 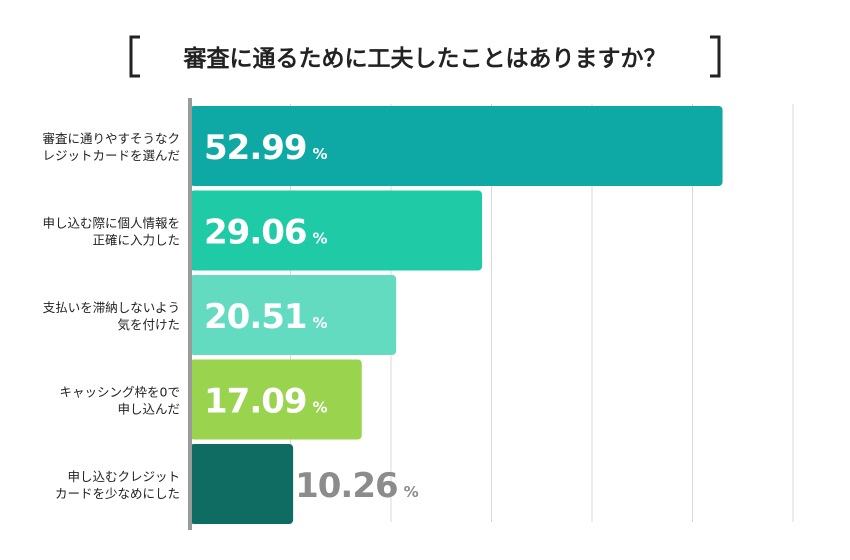 What do you see at coordinates (111, 147) in the screenshot?
I see `category-label: 審査に通りやすそうなクレジットカードを選んだ` at bounding box center [111, 147].